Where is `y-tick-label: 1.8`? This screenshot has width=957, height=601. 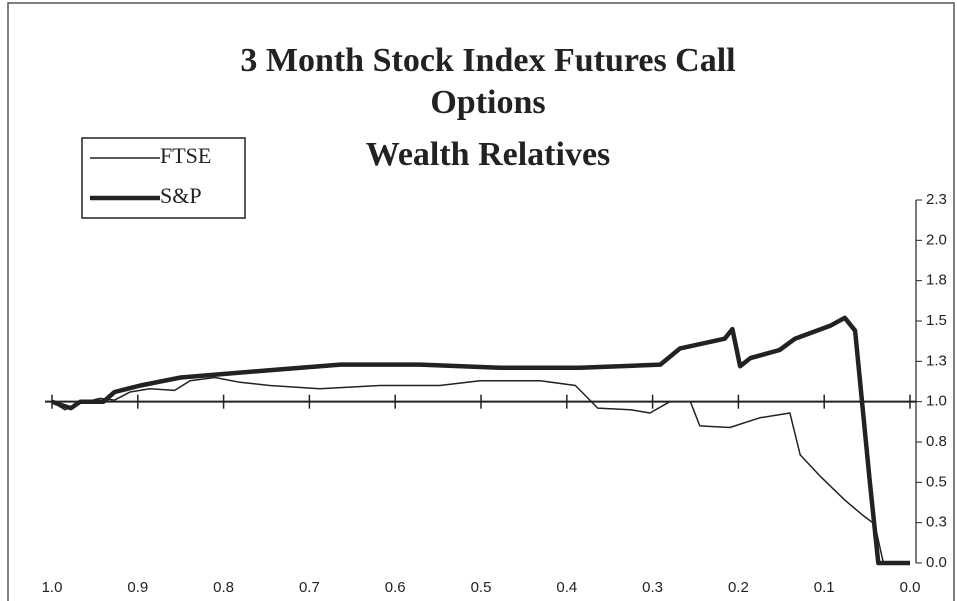 y-tick-label: 1.8 is located at coordinates (936, 280).